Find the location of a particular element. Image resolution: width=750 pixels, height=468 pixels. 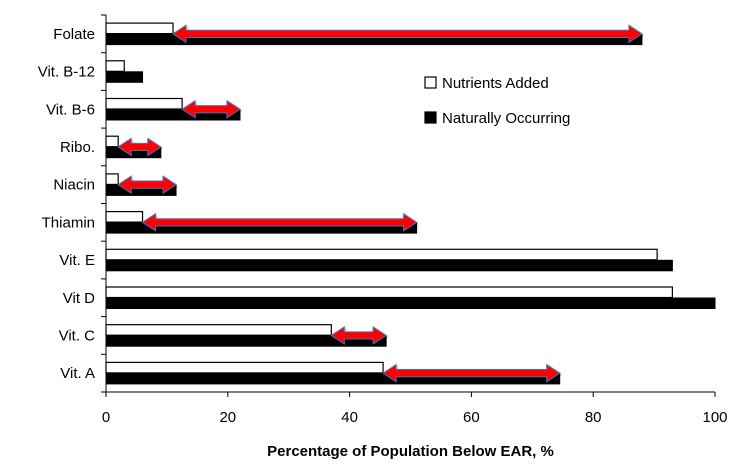

category-label: Thiamin is located at coordinates (68, 222).